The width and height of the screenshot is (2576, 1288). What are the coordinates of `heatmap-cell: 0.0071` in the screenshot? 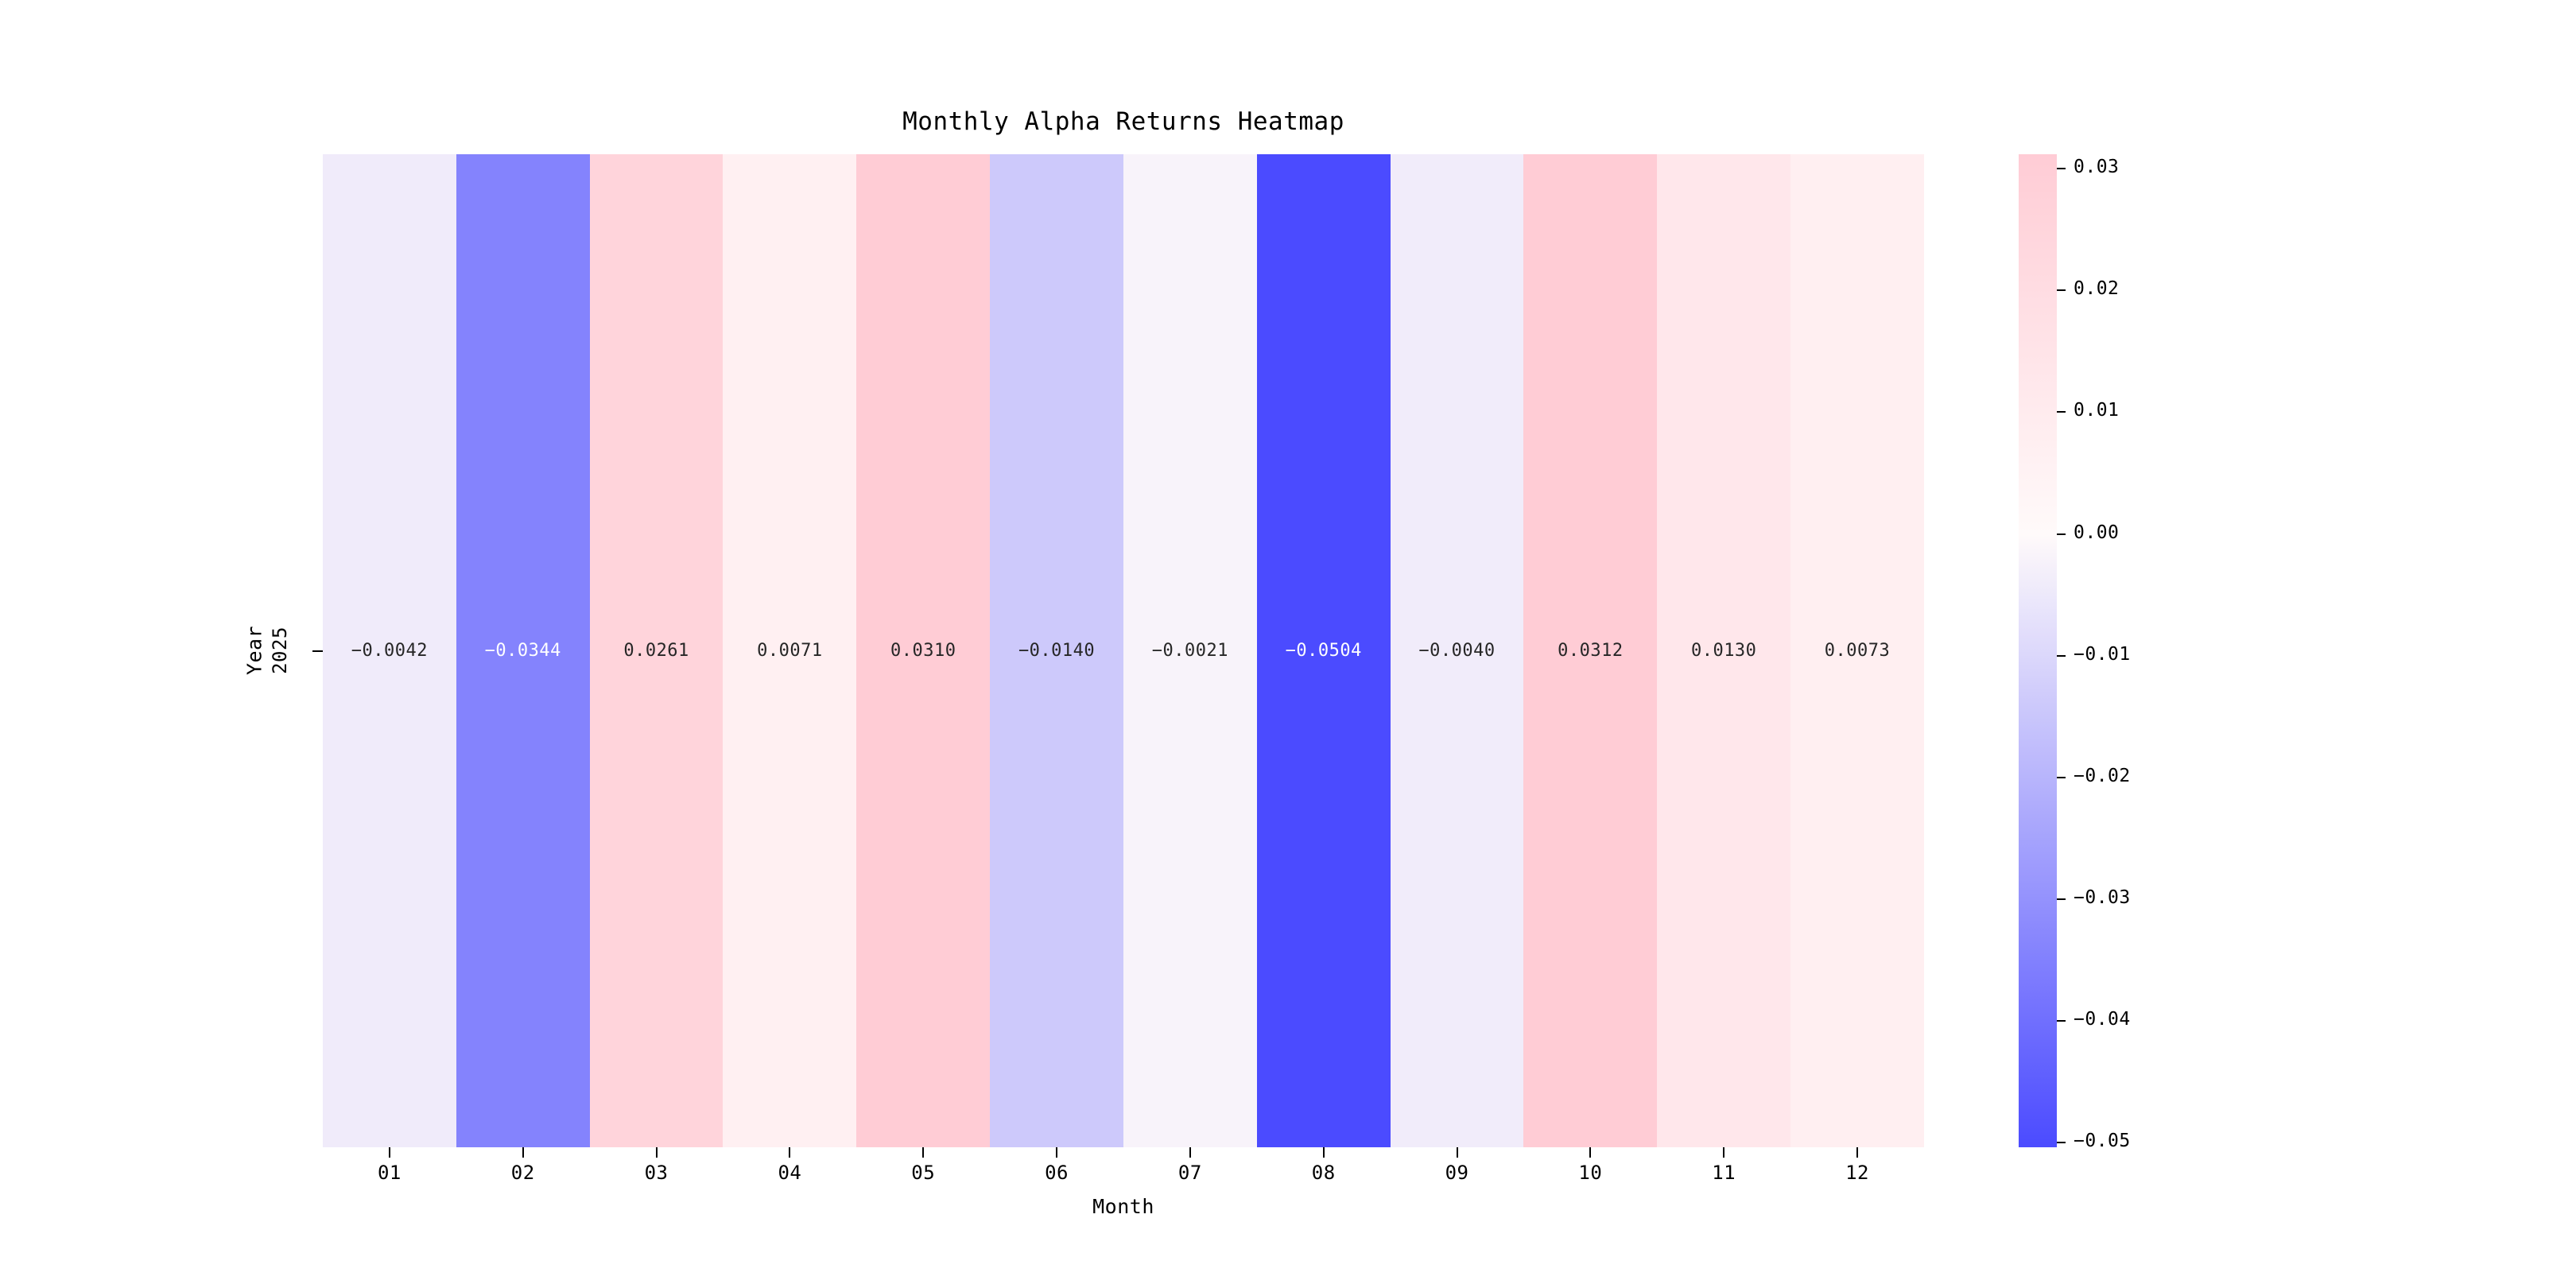 It's located at (790, 650).